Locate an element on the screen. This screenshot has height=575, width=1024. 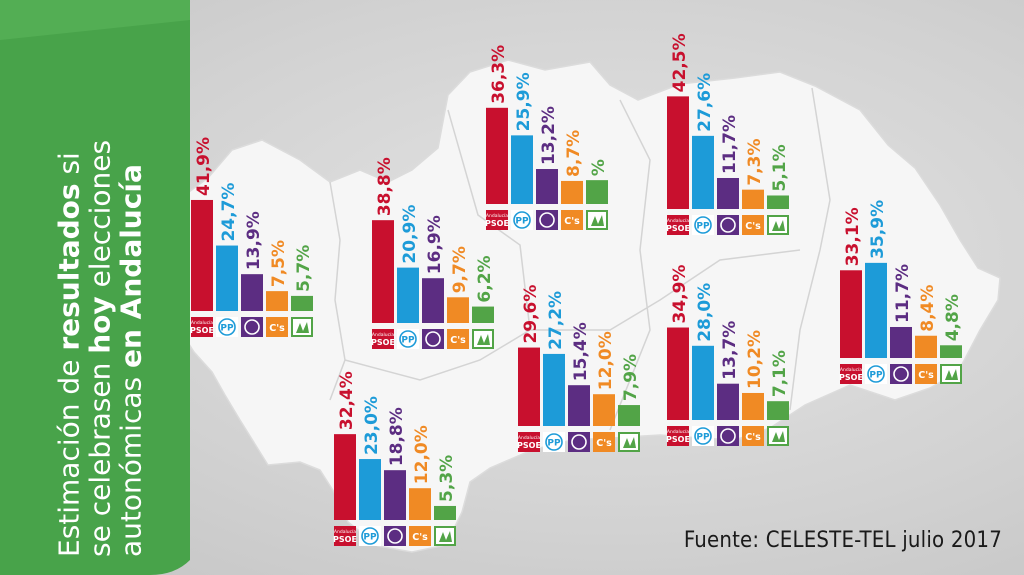
value-label-iu: % is located at coordinates (599, 167).